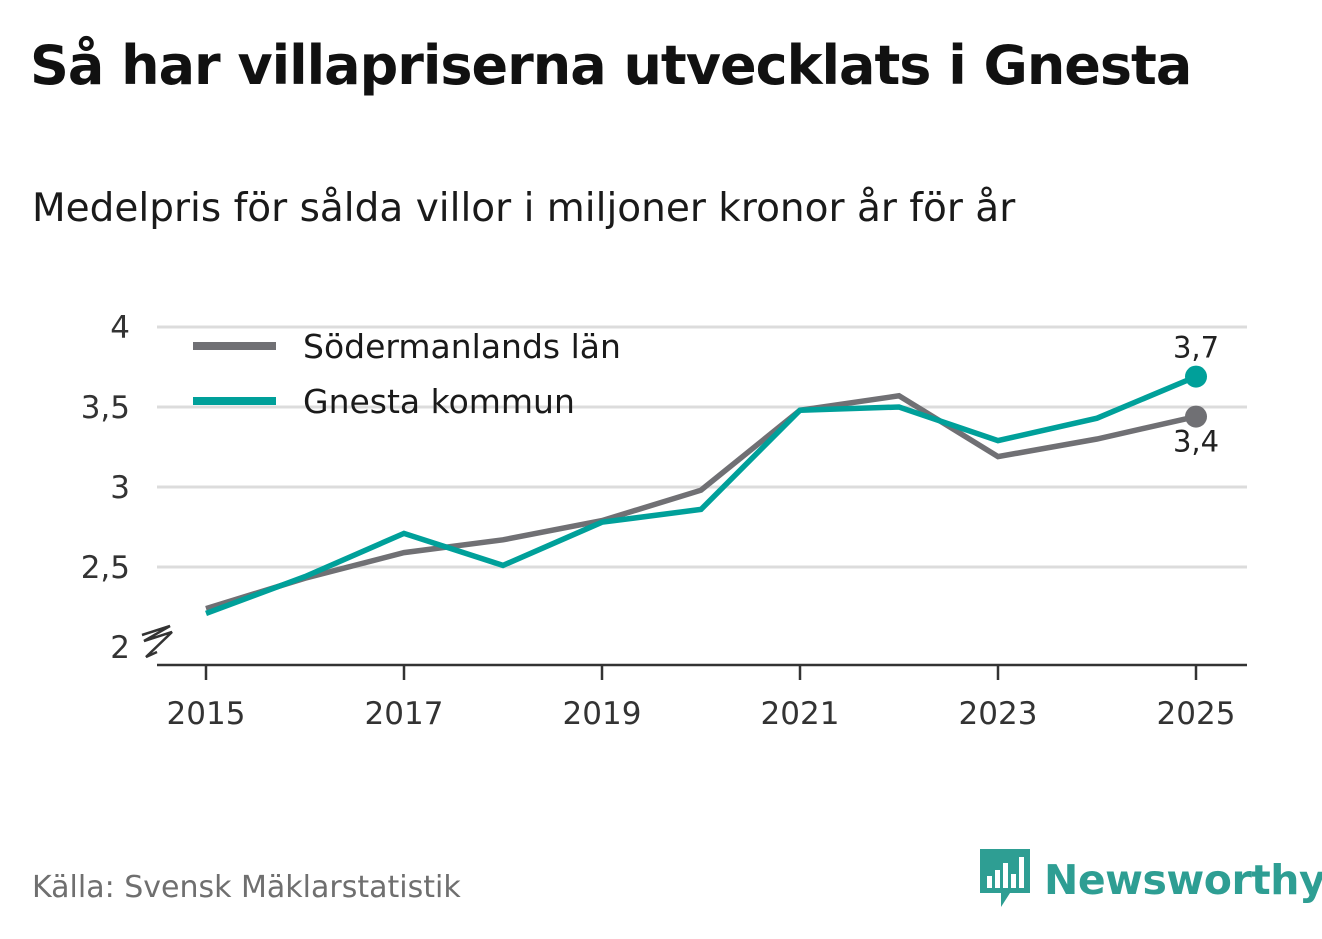 Image resolution: width=1322 pixels, height=939 pixels. What do you see at coordinates (439, 401) in the screenshot?
I see `legend-label: Gnesta kommun` at bounding box center [439, 401].